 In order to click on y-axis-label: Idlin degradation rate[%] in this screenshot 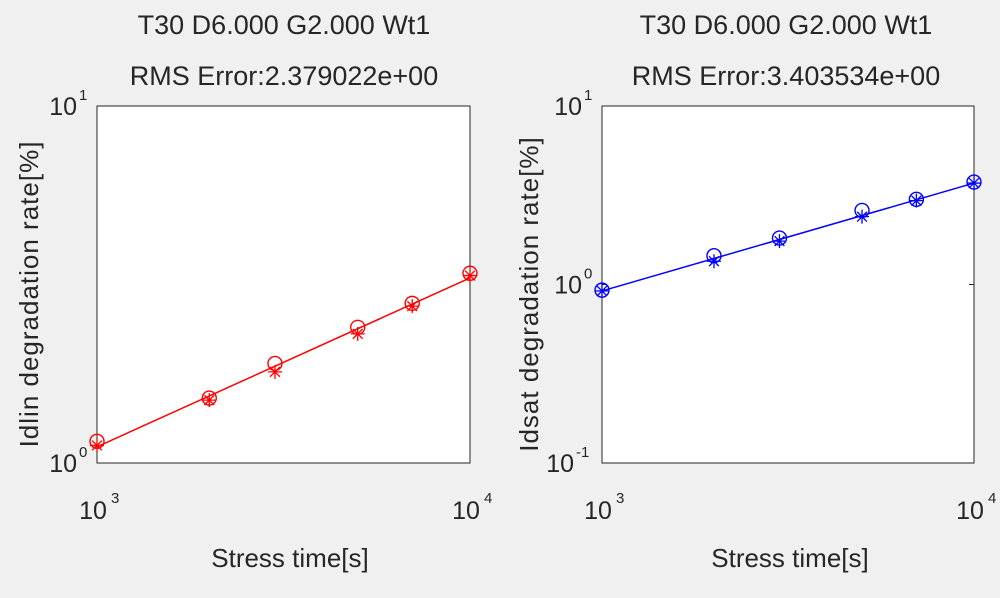, I will do `click(29, 294)`.